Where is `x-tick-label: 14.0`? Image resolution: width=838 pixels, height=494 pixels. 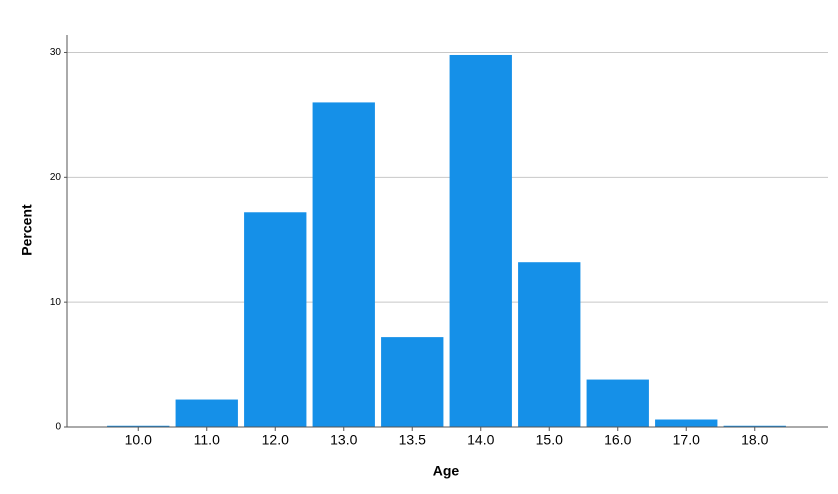
x-tick-label: 14.0 is located at coordinates (480, 440).